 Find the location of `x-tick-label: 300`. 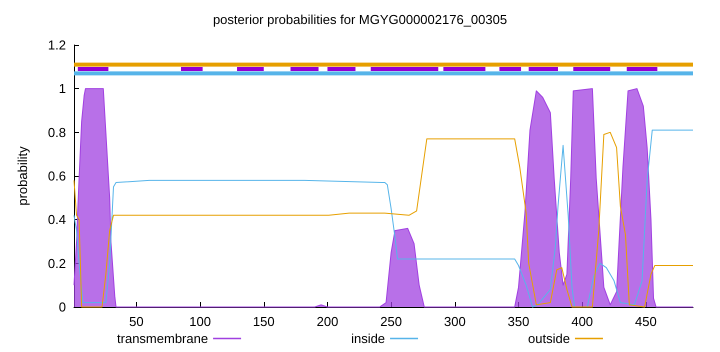

x-tick-label: 300 is located at coordinates (455, 321).